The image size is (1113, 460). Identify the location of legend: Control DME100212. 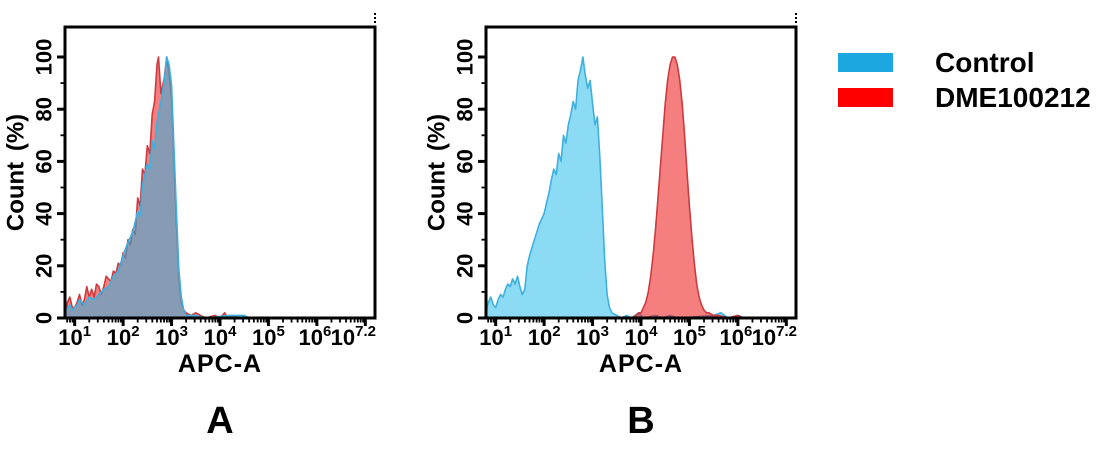
(964, 85).